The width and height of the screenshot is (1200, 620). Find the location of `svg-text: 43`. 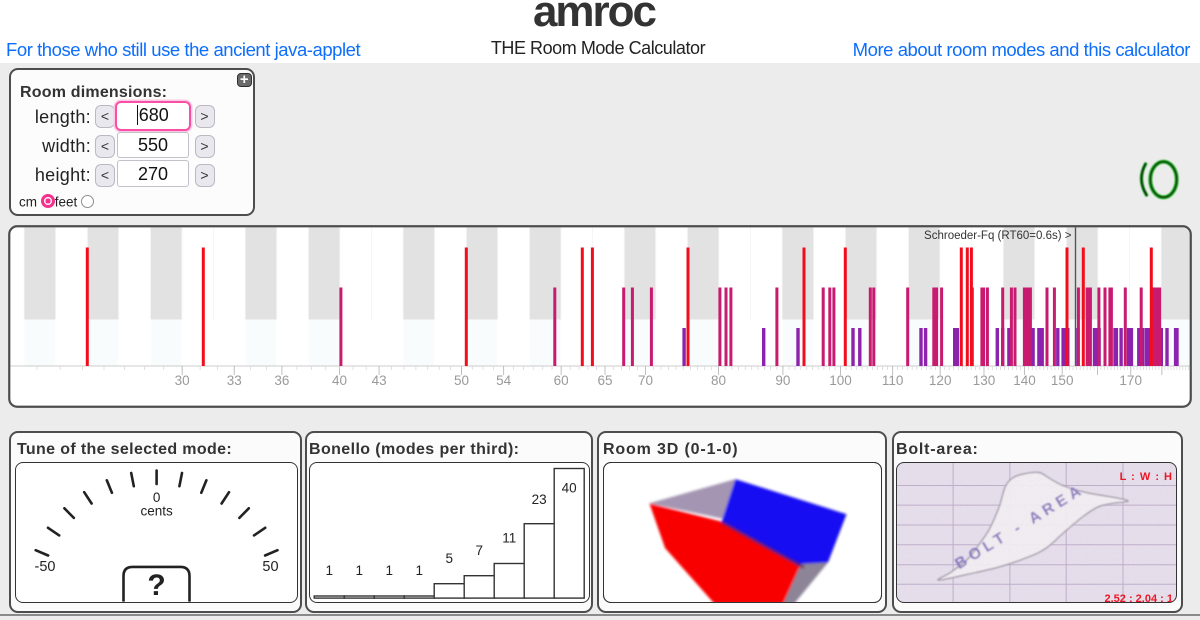

svg-text: 43 is located at coordinates (379, 380).